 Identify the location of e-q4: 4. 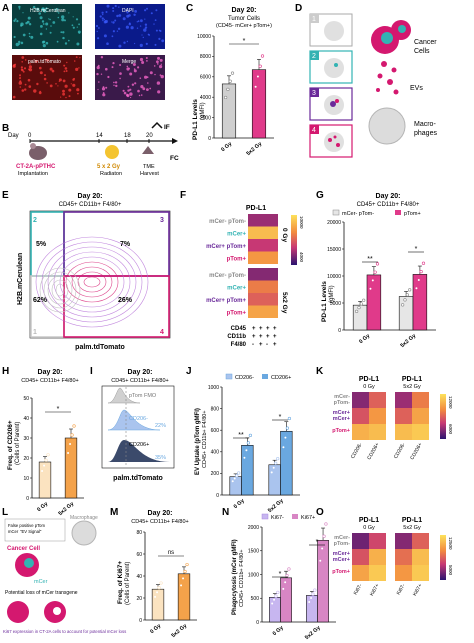
(162, 332).